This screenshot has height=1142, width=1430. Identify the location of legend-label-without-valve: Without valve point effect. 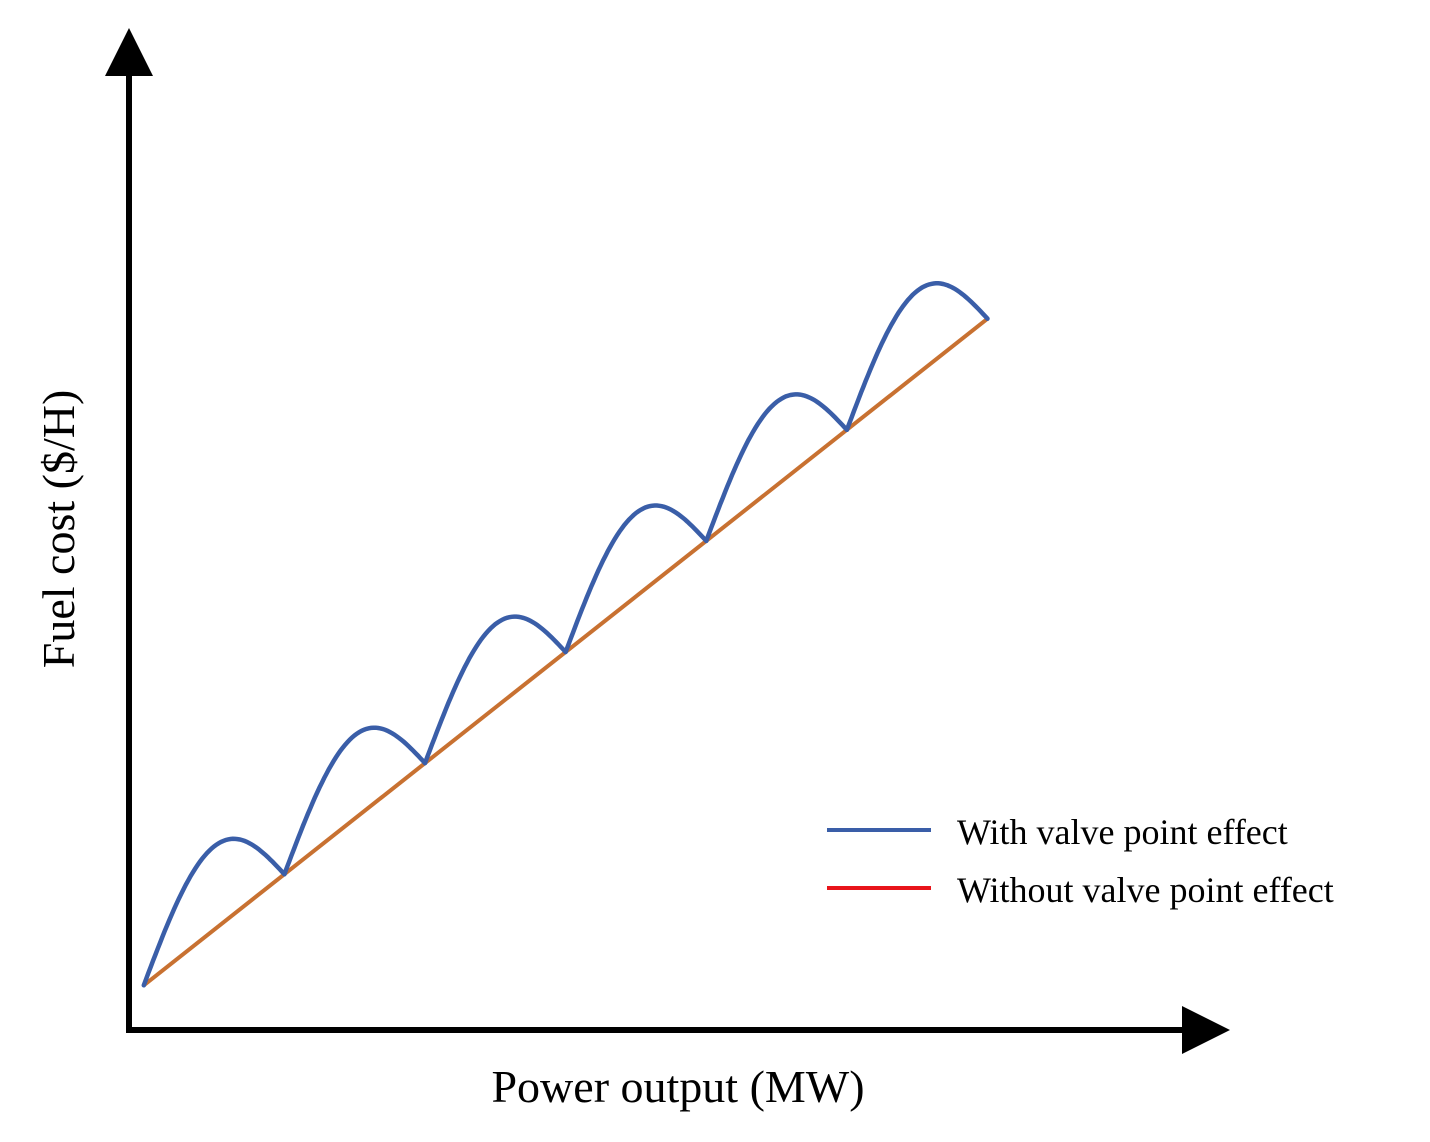
(1145, 890).